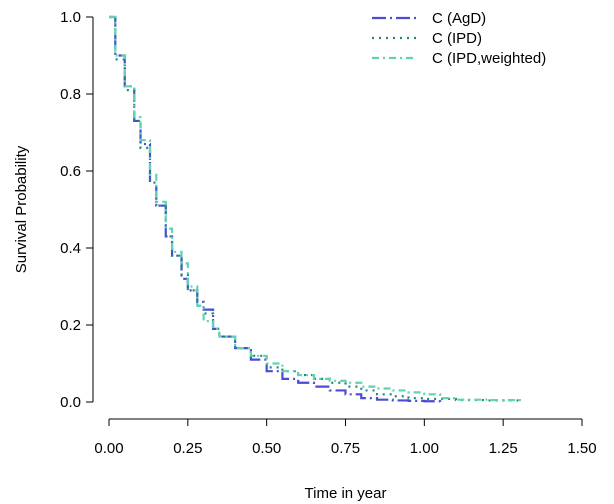 This screenshot has width=614, height=504. What do you see at coordinates (266, 448) in the screenshot?
I see `x-tick-label: 0.50` at bounding box center [266, 448].